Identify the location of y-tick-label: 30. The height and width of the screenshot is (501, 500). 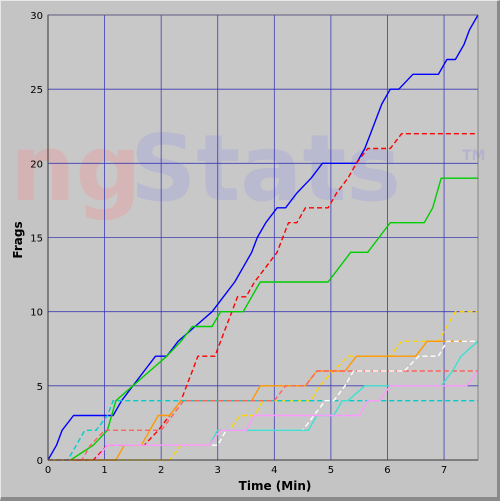
(36, 16).